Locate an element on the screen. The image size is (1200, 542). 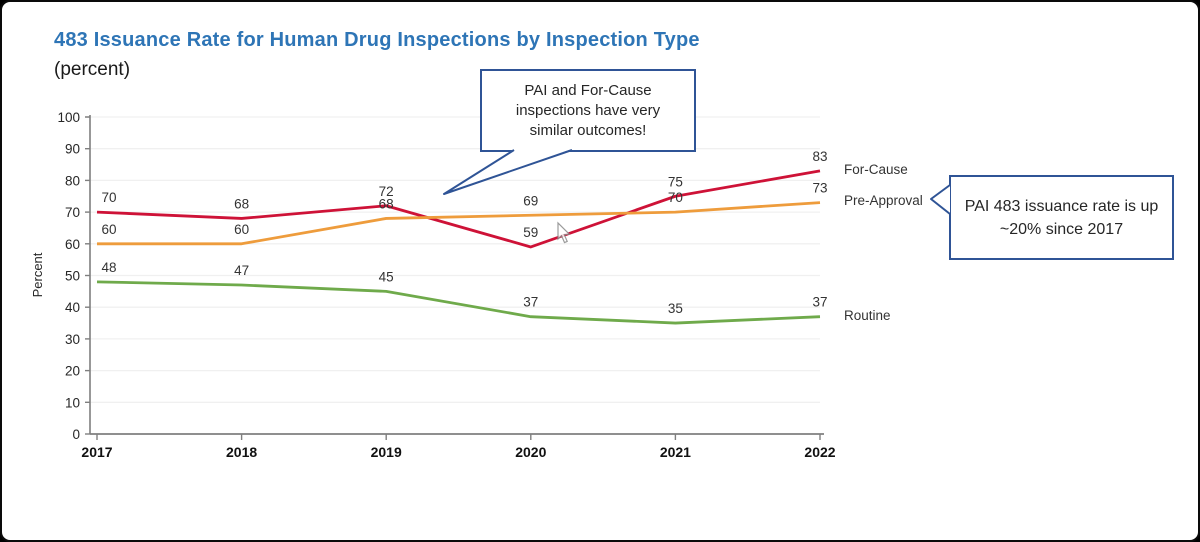
data-label: 69 is located at coordinates (530, 200).